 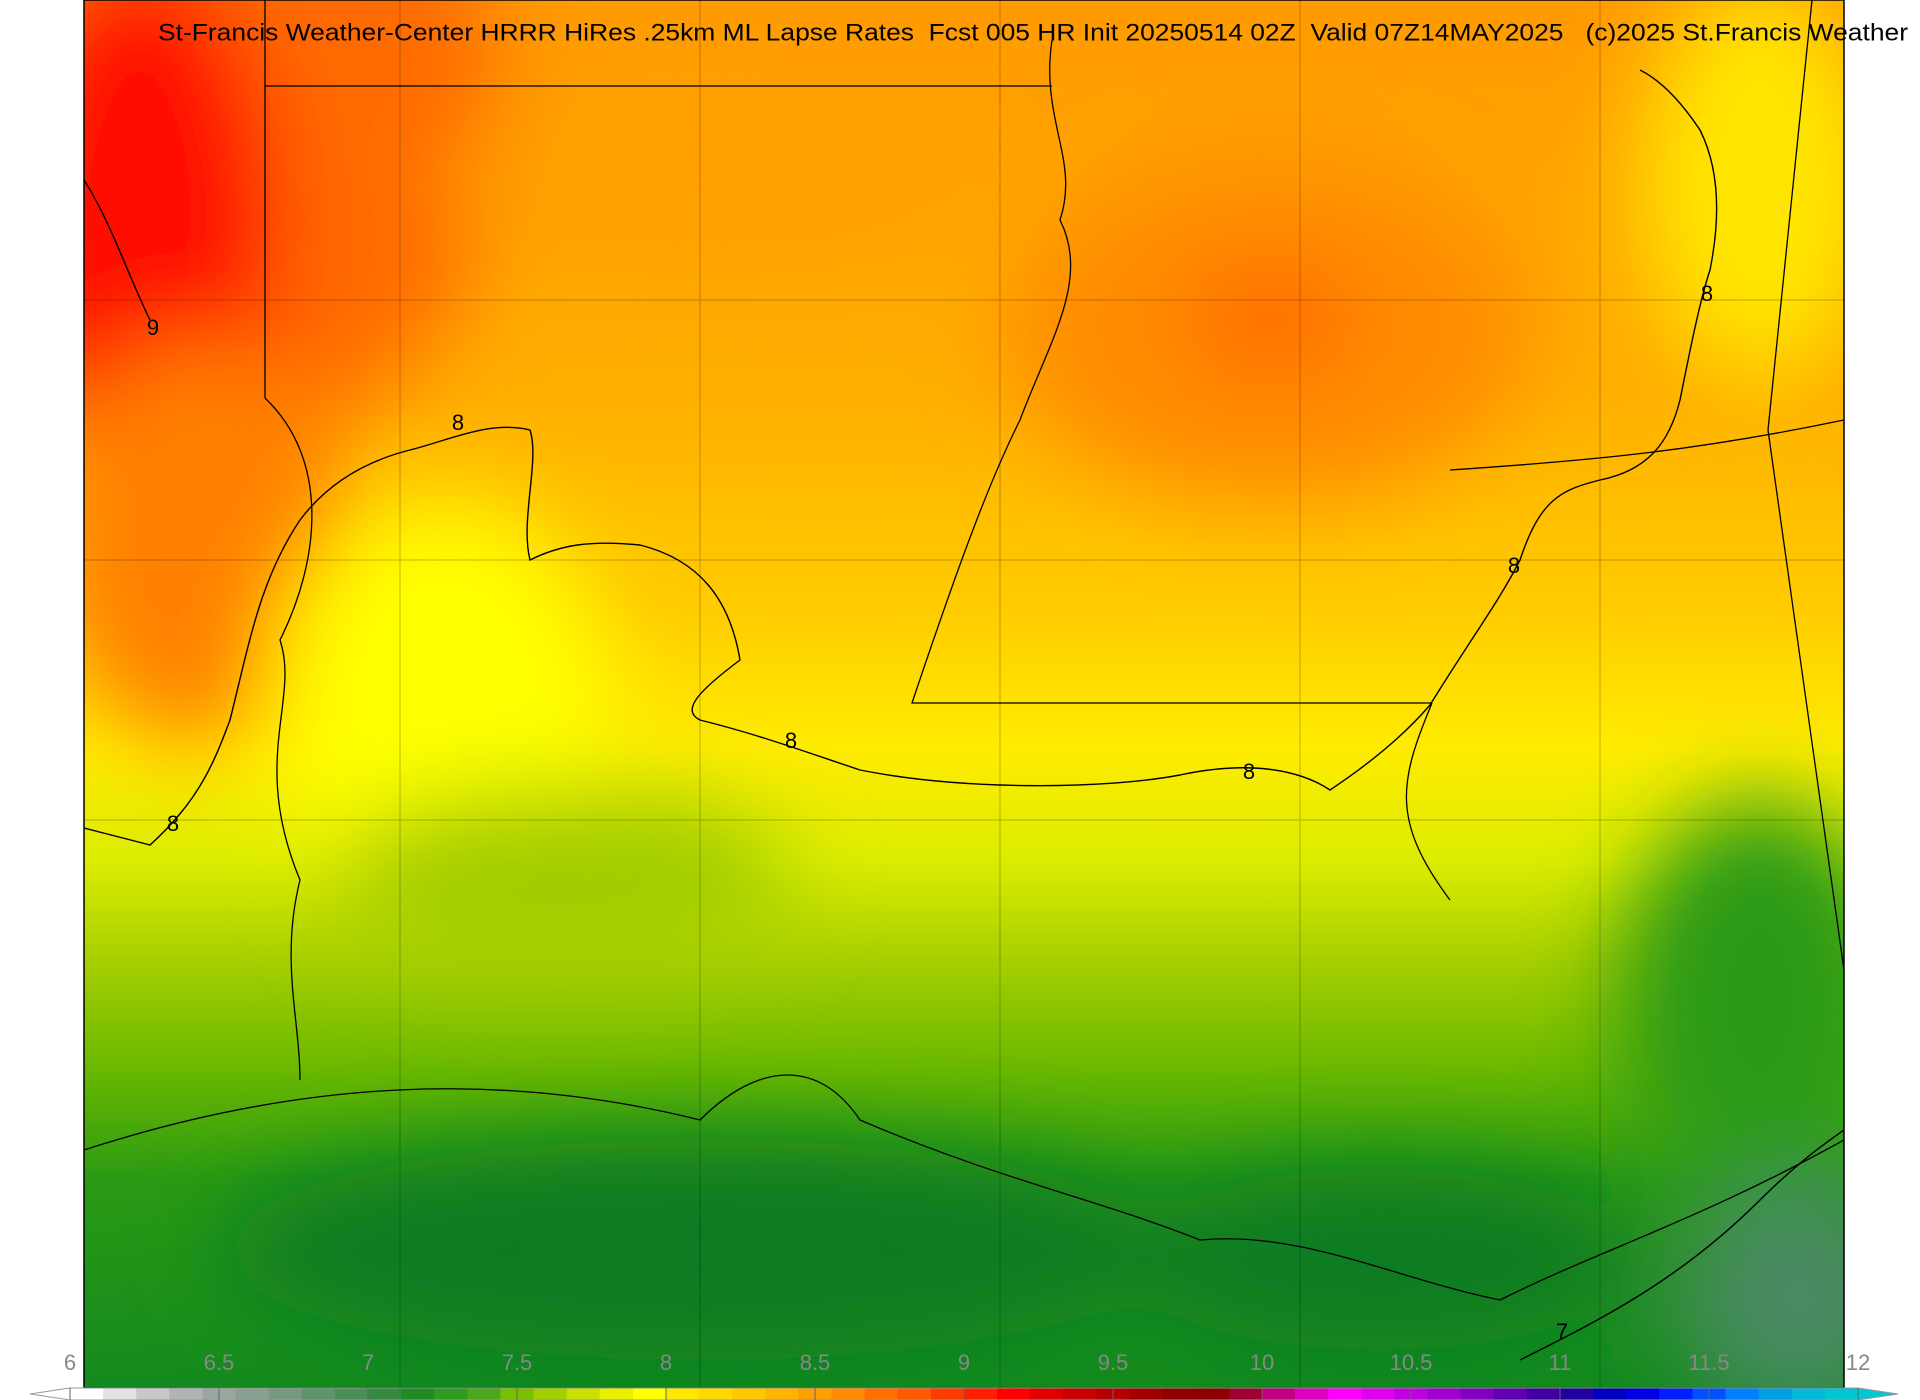 I want to click on colorbar-tick-label: 6, so click(x=70, y=1362).